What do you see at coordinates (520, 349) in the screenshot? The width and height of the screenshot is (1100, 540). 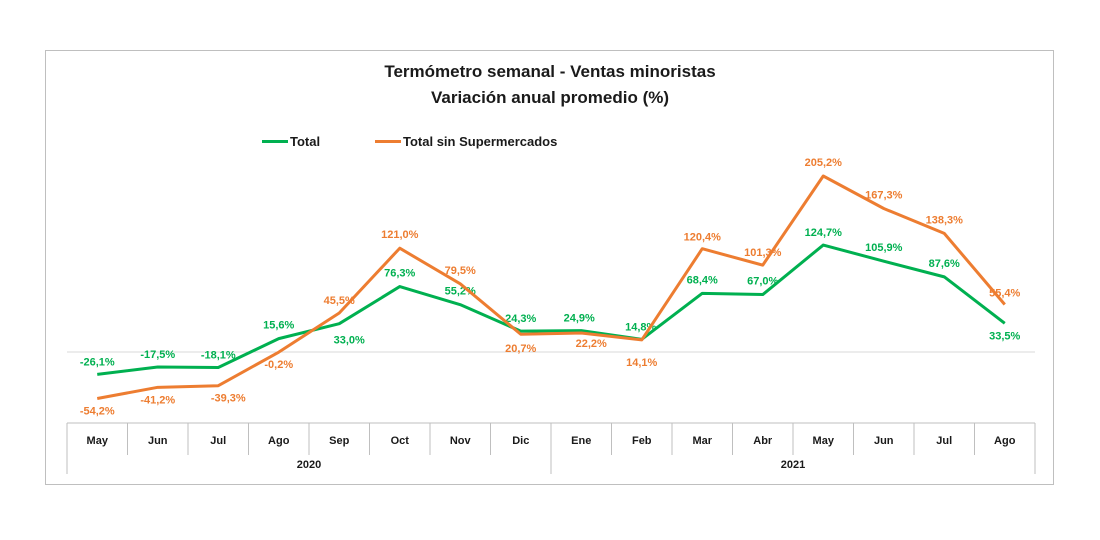 I see `data-label-sin_super: 20,7%` at bounding box center [520, 349].